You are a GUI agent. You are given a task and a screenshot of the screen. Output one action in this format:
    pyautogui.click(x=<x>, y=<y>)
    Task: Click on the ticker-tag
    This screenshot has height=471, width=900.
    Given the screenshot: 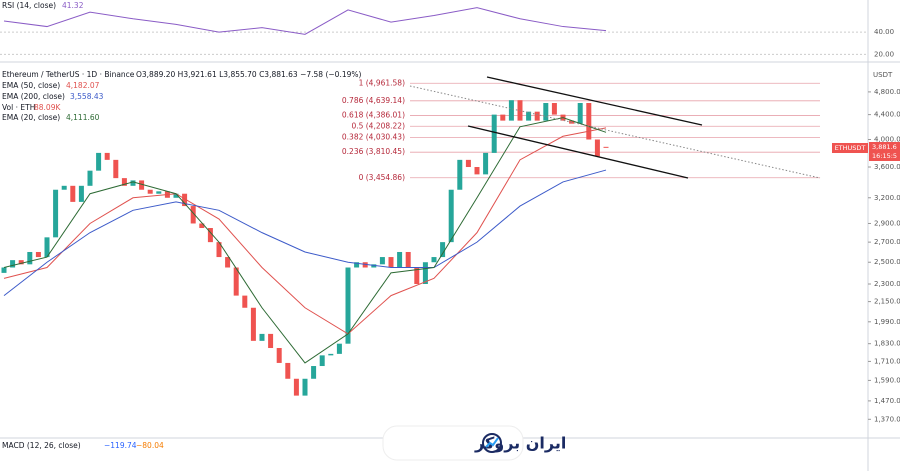 What is the action you would take?
    pyautogui.click(x=850, y=148)
    